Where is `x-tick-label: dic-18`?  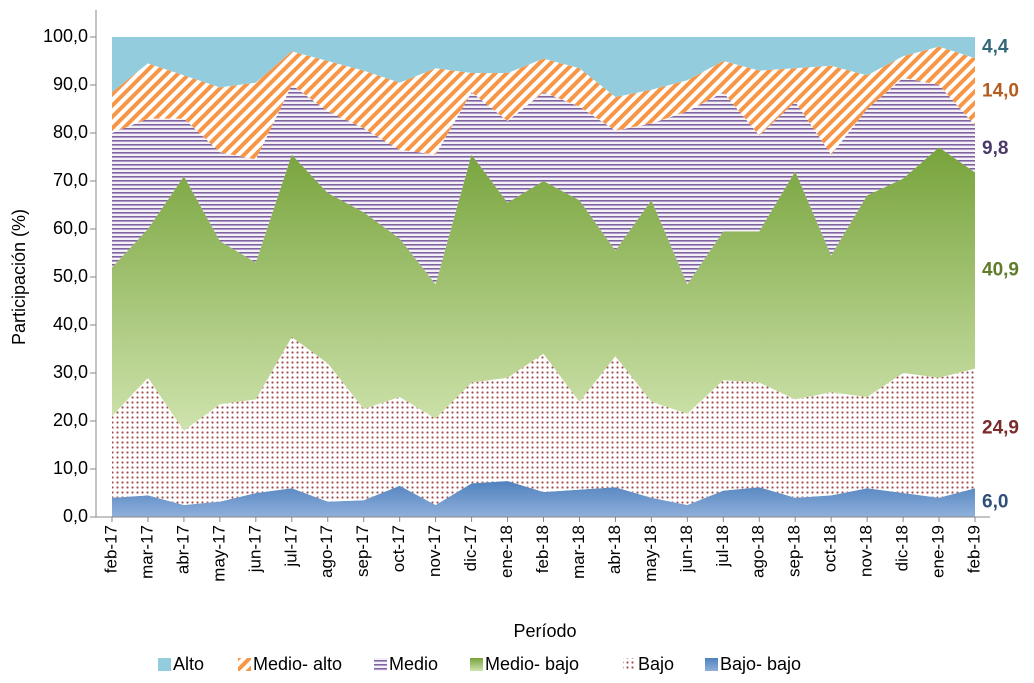 x-tick-label: dic-18 is located at coordinates (902, 548).